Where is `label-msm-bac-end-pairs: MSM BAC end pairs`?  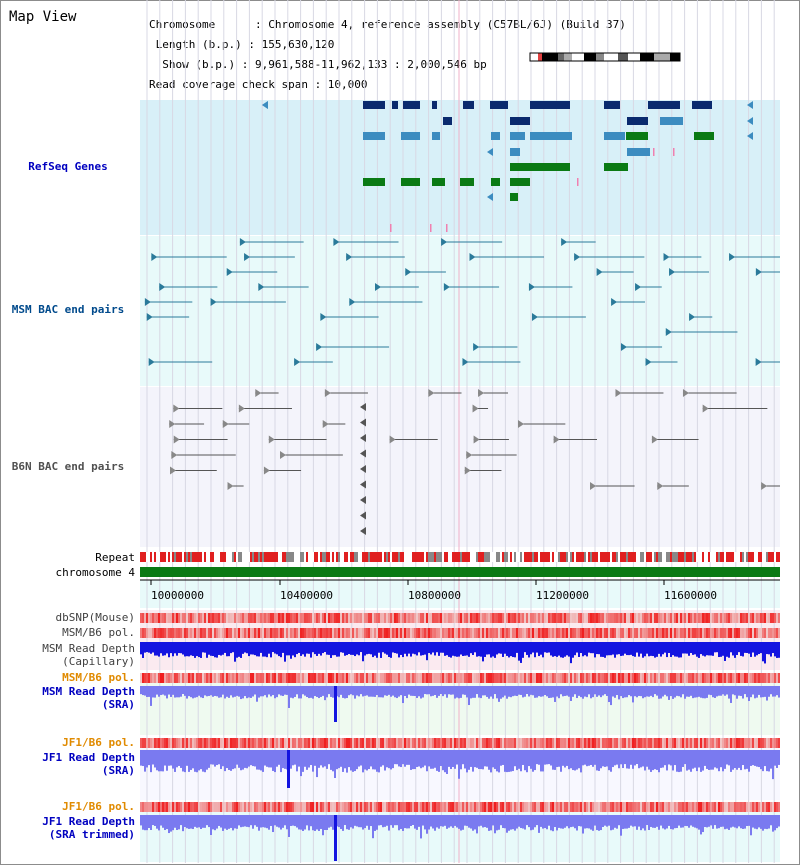
label-msm-bac-end-pairs: MSM BAC end pairs is located at coordinates (68, 309).